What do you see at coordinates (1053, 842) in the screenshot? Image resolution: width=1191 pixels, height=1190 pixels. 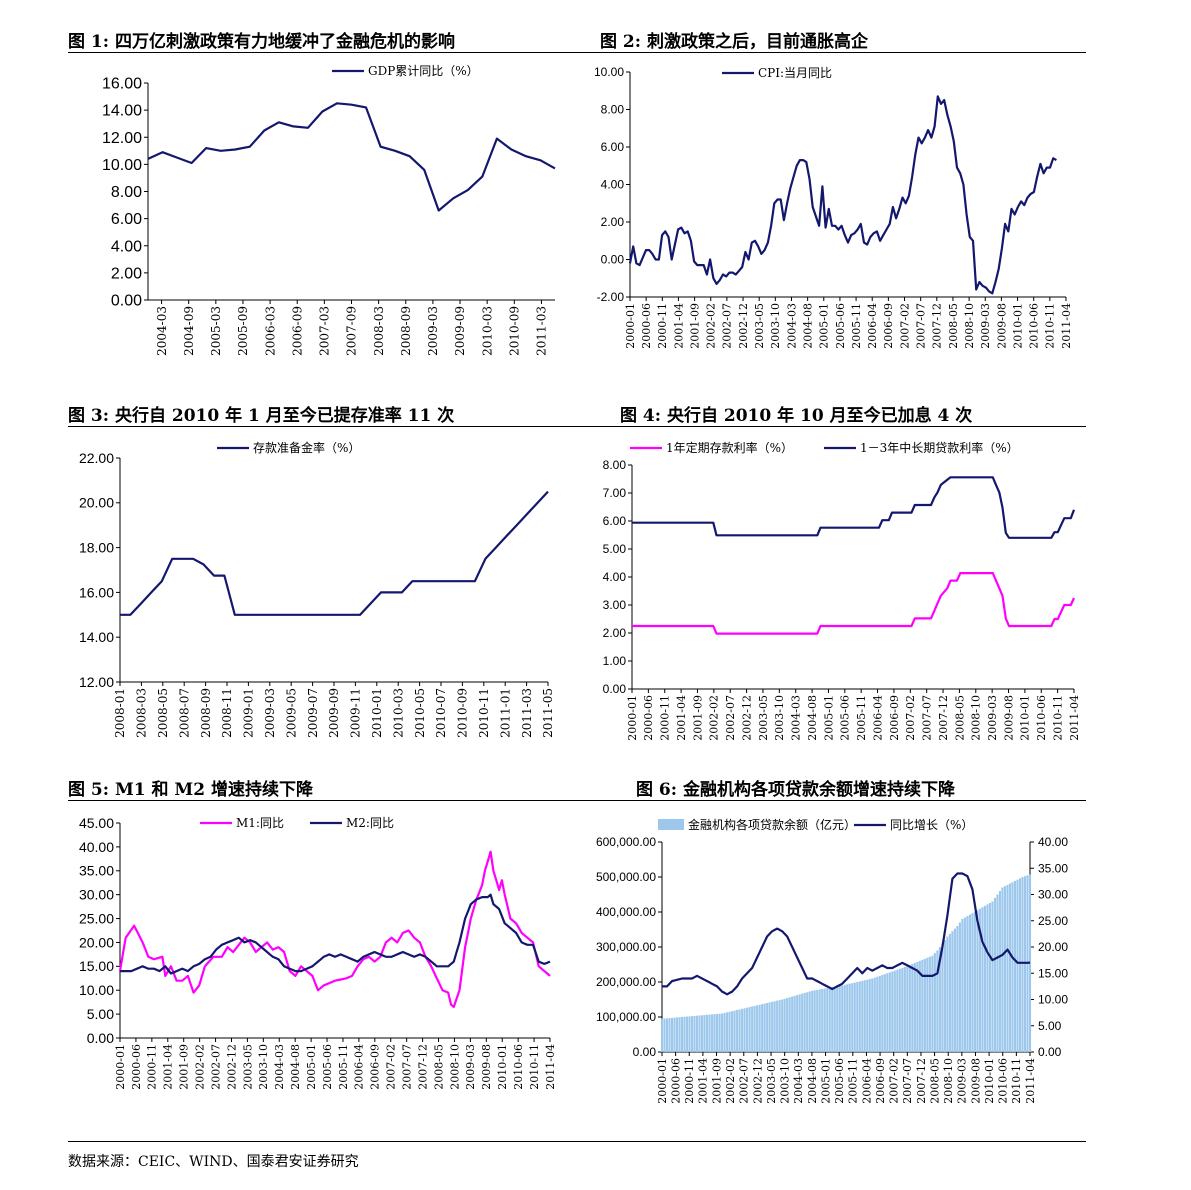 I see `y-right-tick-label: 40.00` at bounding box center [1053, 842].